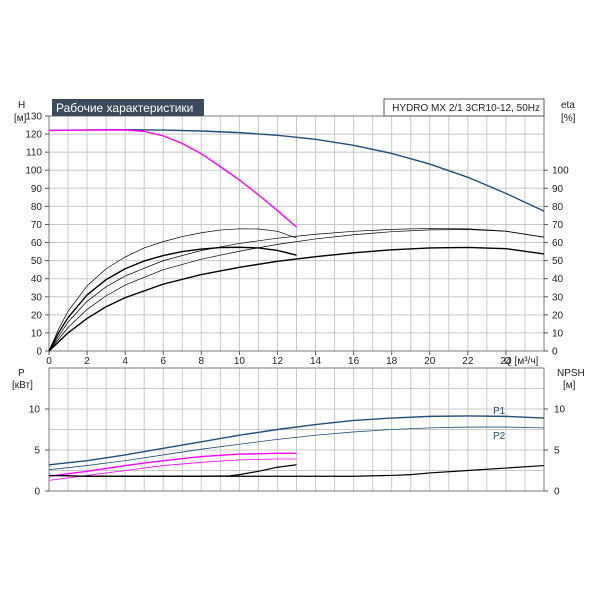 This screenshot has width=600, height=600. What do you see at coordinates (124, 108) in the screenshot?
I see `chart-title: Рабочие характеристики` at bounding box center [124, 108].